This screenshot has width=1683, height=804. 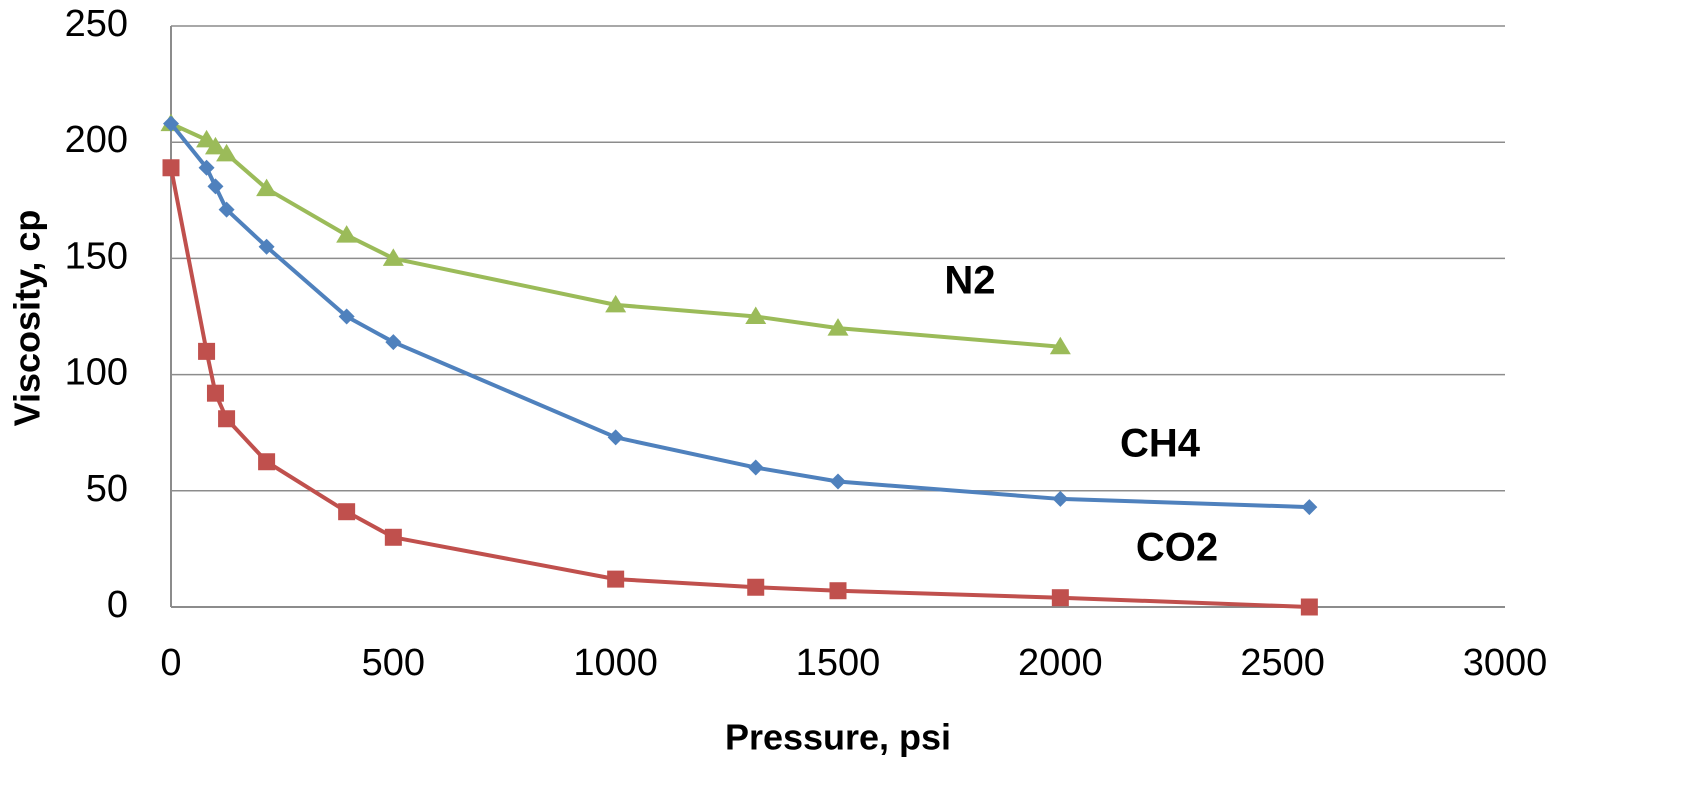 What do you see at coordinates (1177, 548) in the screenshot?
I see `series-label-co2: CO2` at bounding box center [1177, 548].